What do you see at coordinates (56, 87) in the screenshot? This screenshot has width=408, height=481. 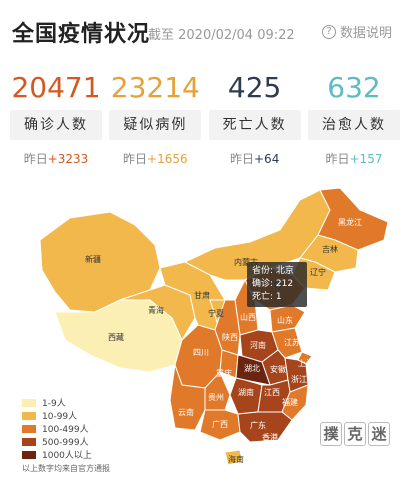 I see `stat-value: 20471` at bounding box center [56, 87].